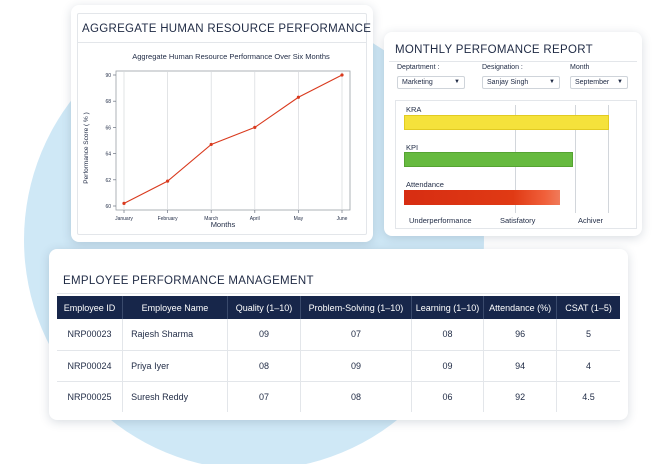  What do you see at coordinates (124, 219) in the screenshot?
I see `x-tick-label: January` at bounding box center [124, 219].